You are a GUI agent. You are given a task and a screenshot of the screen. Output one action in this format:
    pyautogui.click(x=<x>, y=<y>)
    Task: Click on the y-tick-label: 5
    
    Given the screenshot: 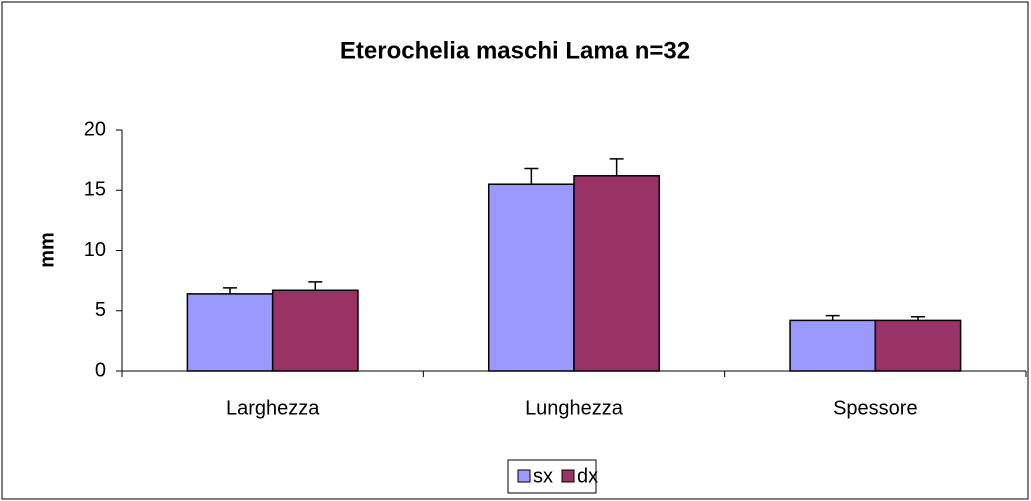 What is the action you would take?
    pyautogui.click(x=100, y=310)
    